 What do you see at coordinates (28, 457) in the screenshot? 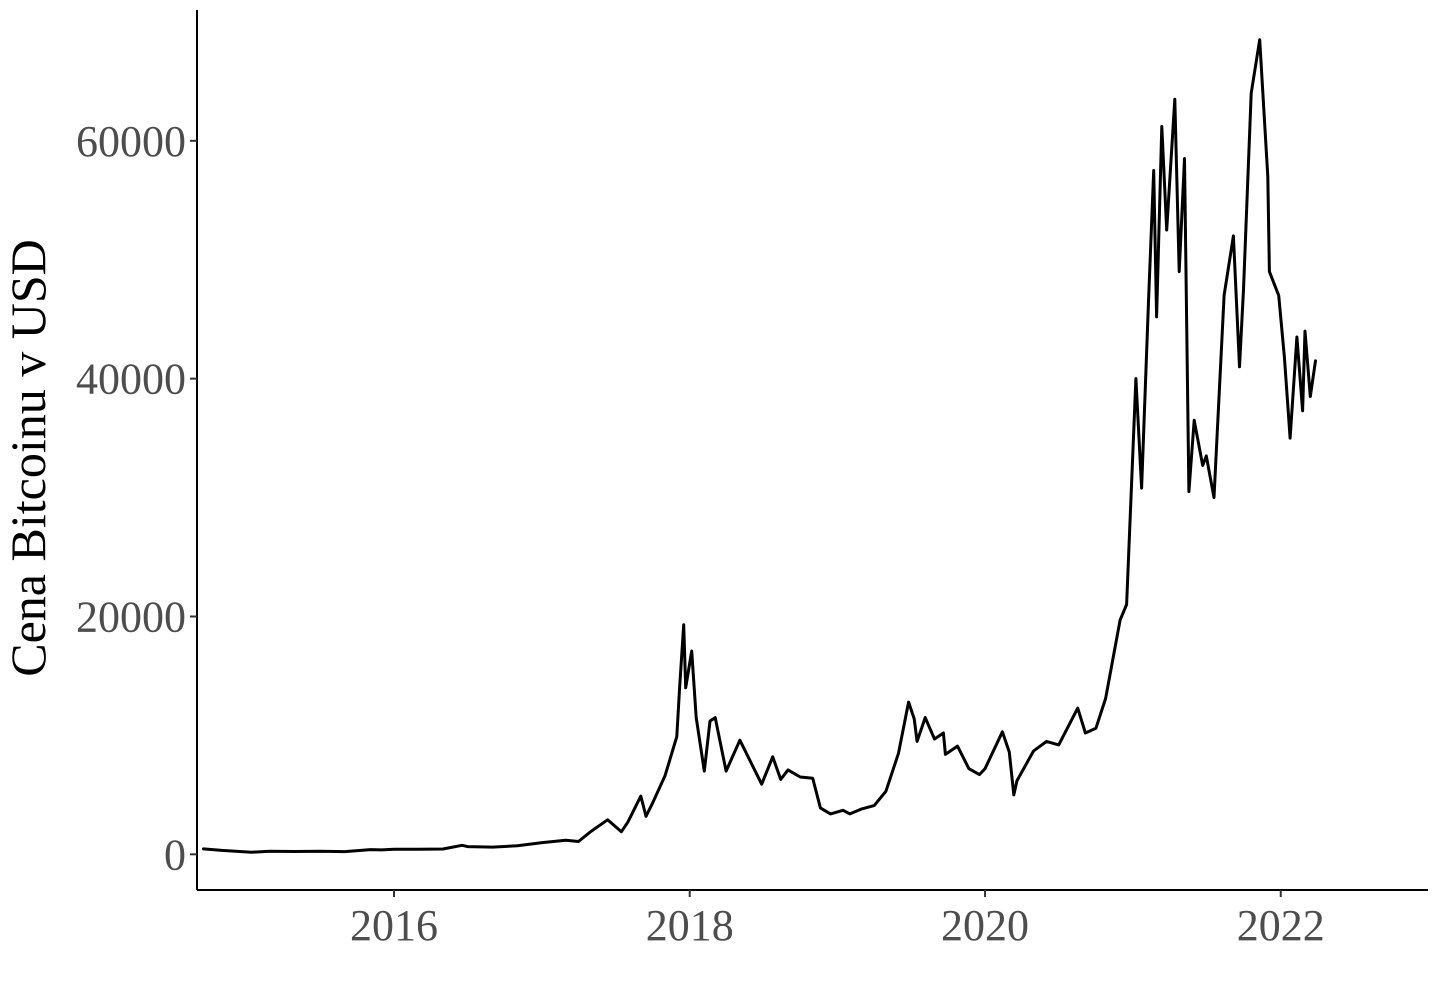
I see `y-axis-title: Cena Bitcoinu v USD` at bounding box center [28, 457].